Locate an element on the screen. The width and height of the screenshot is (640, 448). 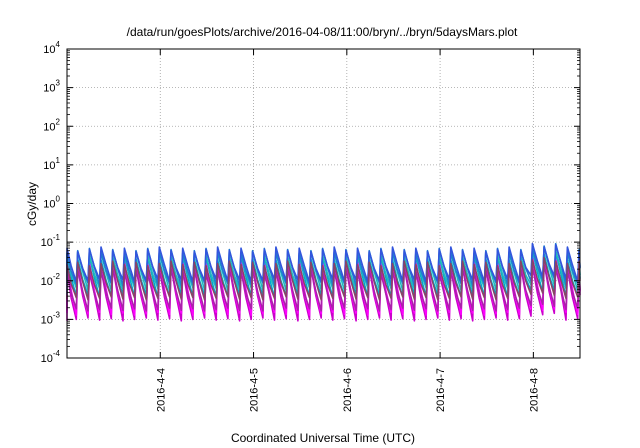
x-tick-labels: 2016-4-4 2016-4-5 2016-4-6 2016-4-7 2016-4-8 is located at coordinates (347, 390).